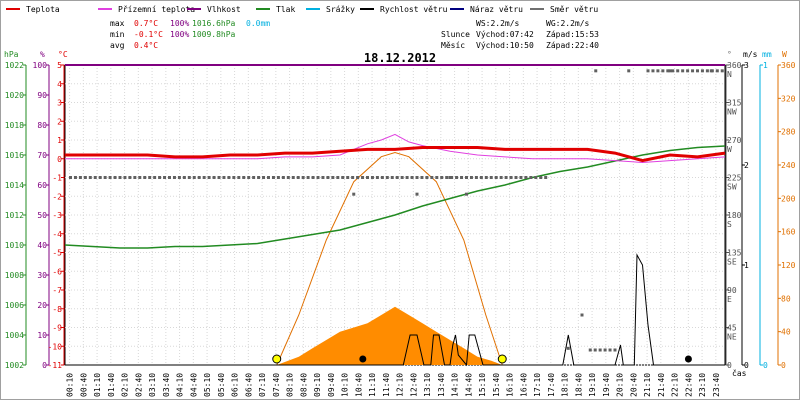 The image size is (800, 400). What do you see at coordinates (14, 215) in the screenshot?
I see `y-tick-label-pressure: 1012` at bounding box center [14, 215].